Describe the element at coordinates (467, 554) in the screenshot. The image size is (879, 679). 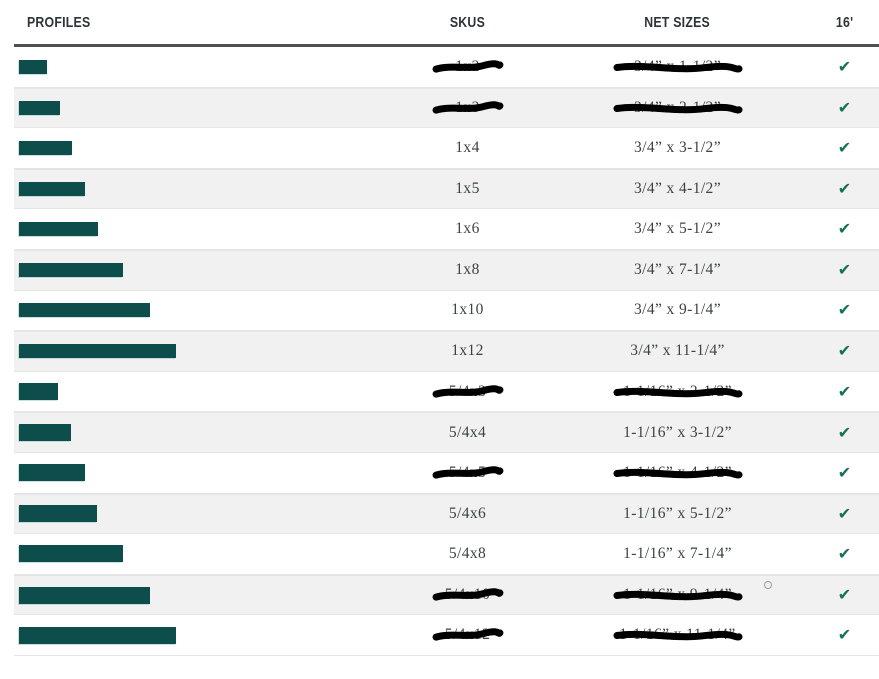
I see `sku-cell: 5/4x8` at that location.